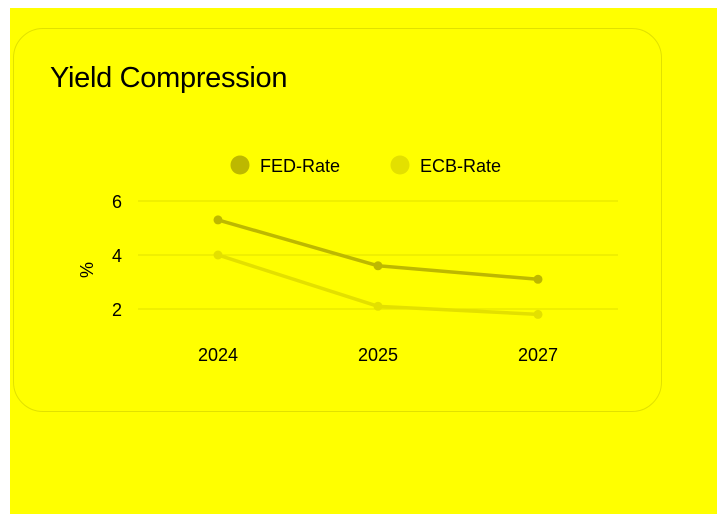 This screenshot has width=717, height=514. What do you see at coordinates (87, 270) in the screenshot?
I see `y-axis-label: %` at bounding box center [87, 270].